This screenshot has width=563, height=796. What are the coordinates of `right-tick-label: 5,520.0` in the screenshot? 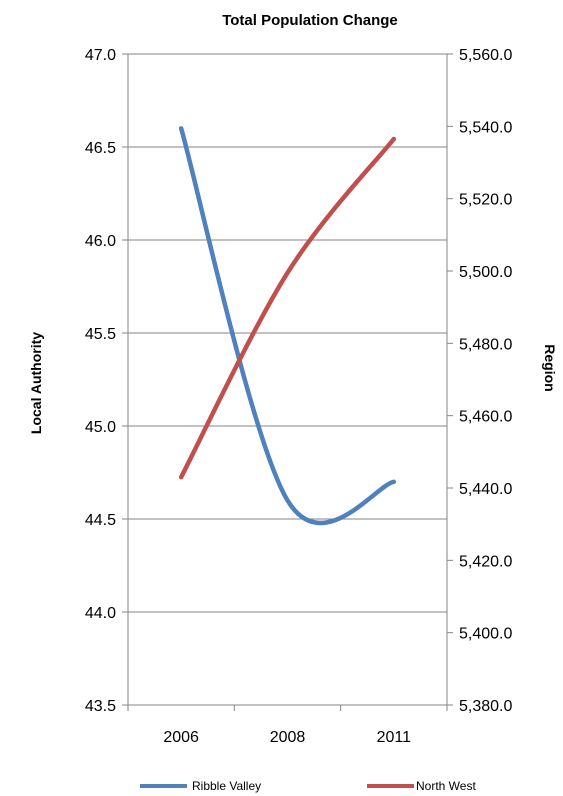 It's located at (485, 200).